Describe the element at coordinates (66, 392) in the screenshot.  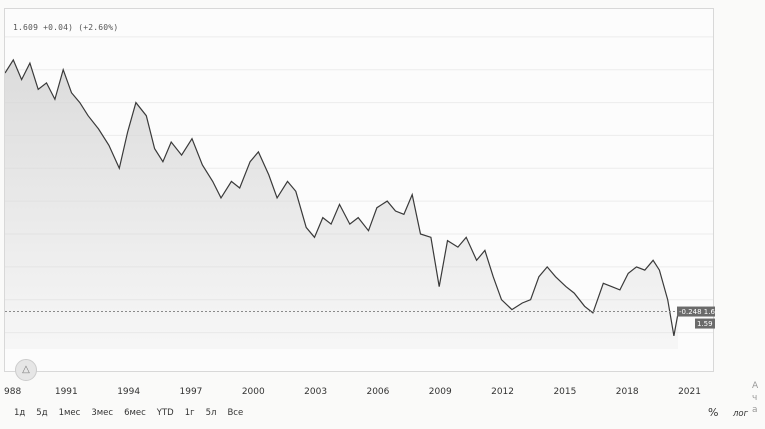
I see `x-tick-label: 1991` at that location.